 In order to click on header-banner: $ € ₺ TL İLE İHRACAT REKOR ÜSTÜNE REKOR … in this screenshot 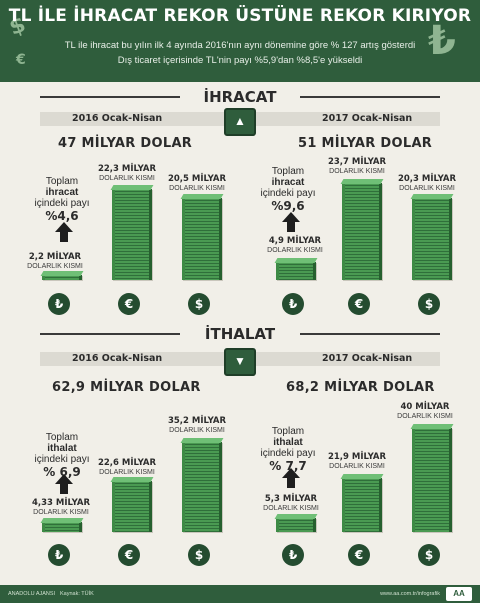, I will do `click(240, 41)`.